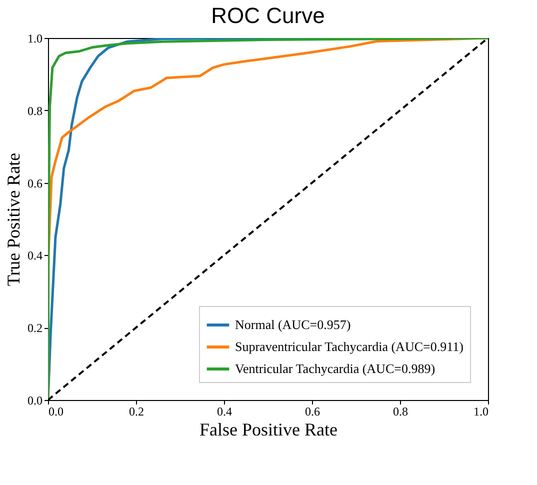 The image size is (537, 485). I want to click on y-tick-label: 0.6, so click(35, 183).